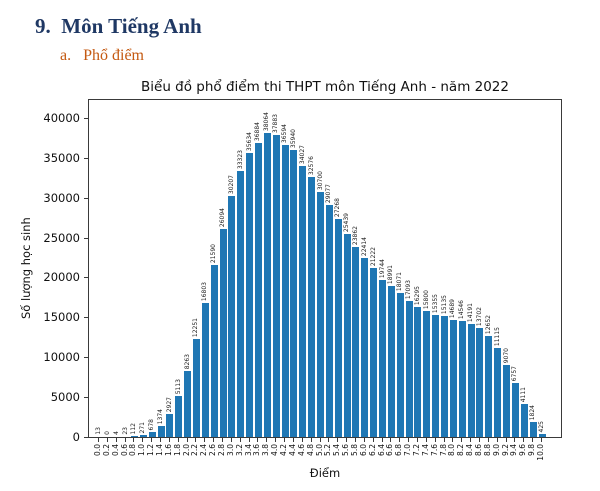 This screenshot has height=491, width=600. I want to click on x-tick-label: 7.0, so click(408, 450).